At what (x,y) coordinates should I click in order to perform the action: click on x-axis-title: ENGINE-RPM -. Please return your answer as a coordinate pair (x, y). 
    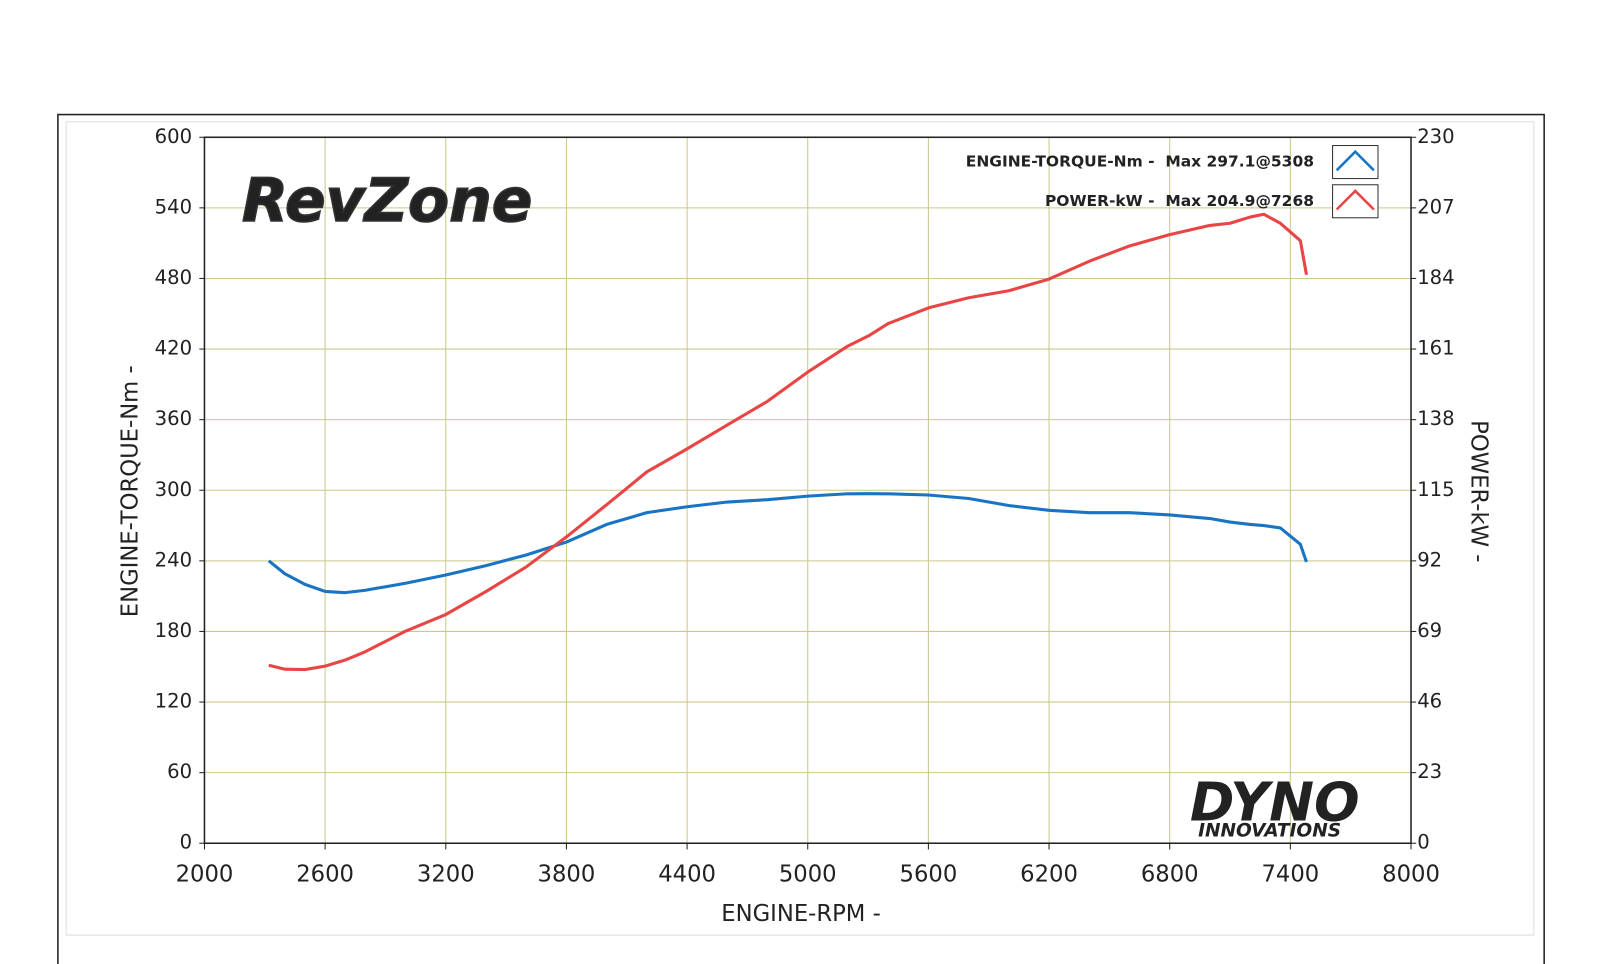
    Looking at the image, I should click on (801, 914).